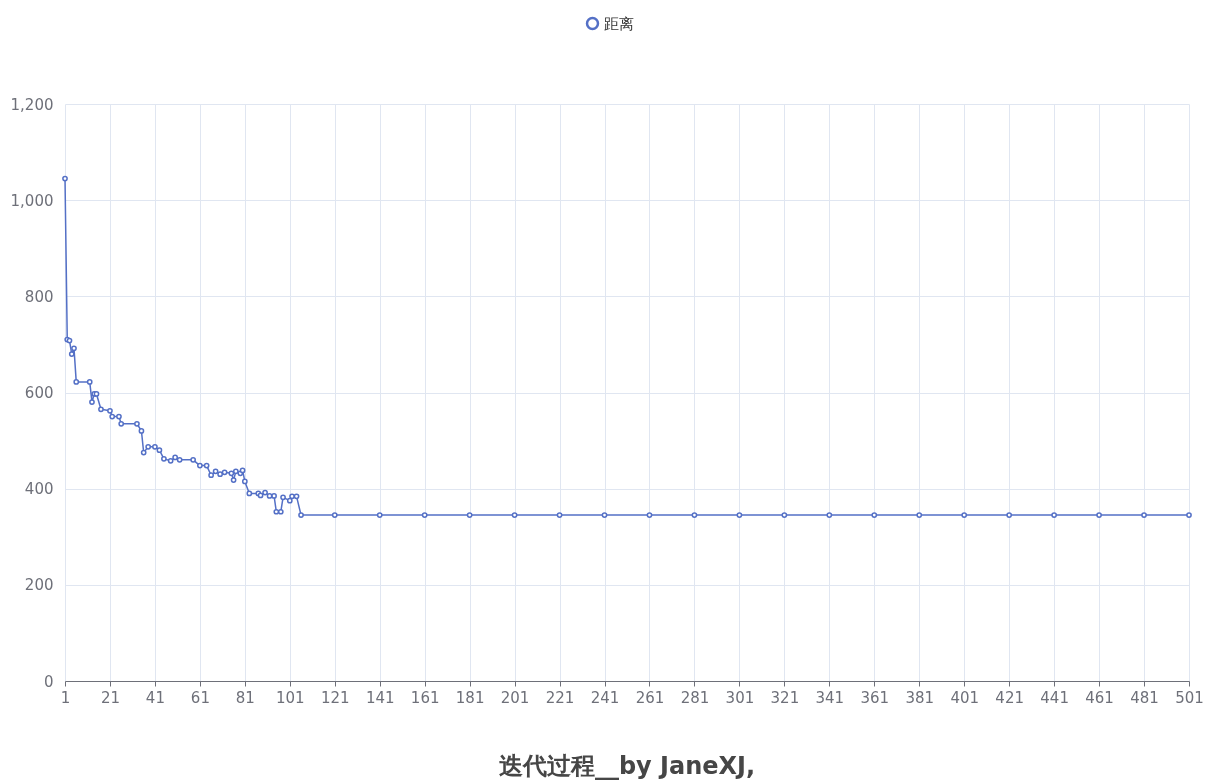  I want to click on x-tick-label: 101, so click(290, 697).